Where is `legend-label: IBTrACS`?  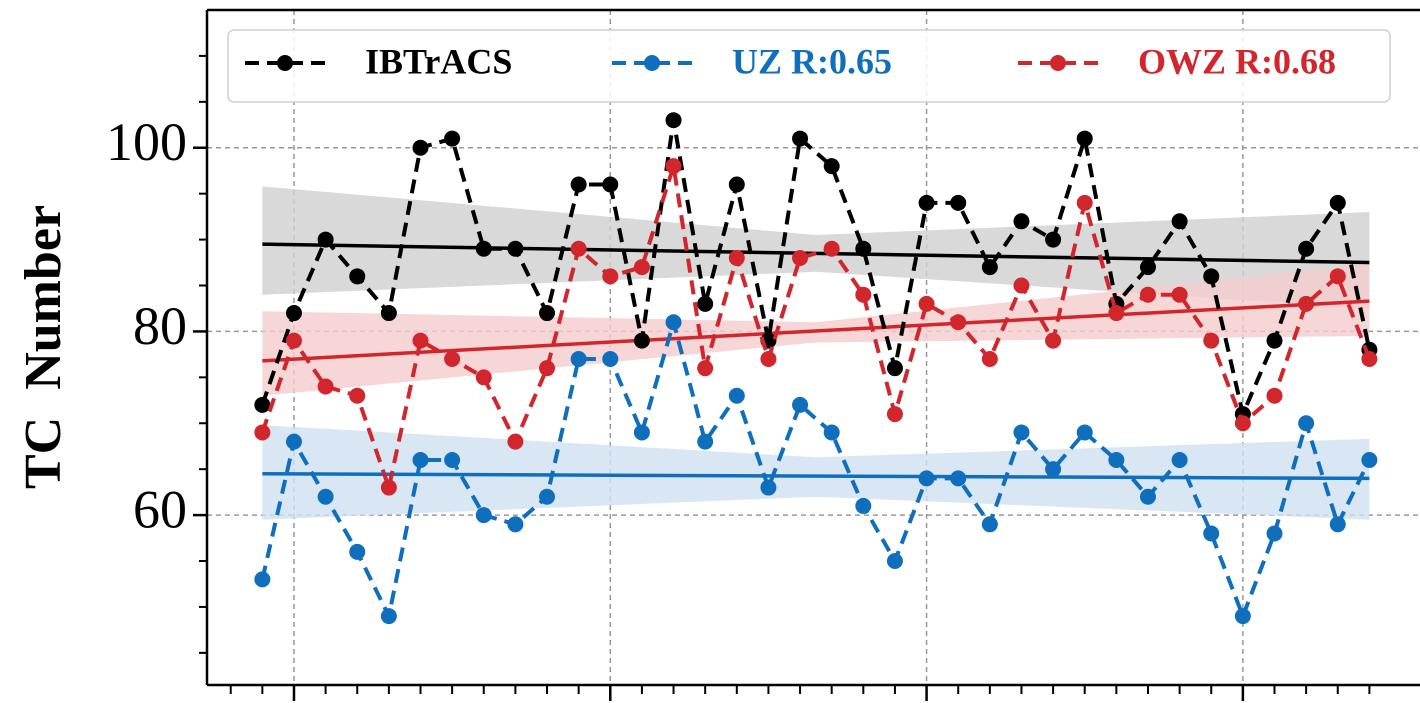
legend-label: IBTrACS is located at coordinates (438, 61).